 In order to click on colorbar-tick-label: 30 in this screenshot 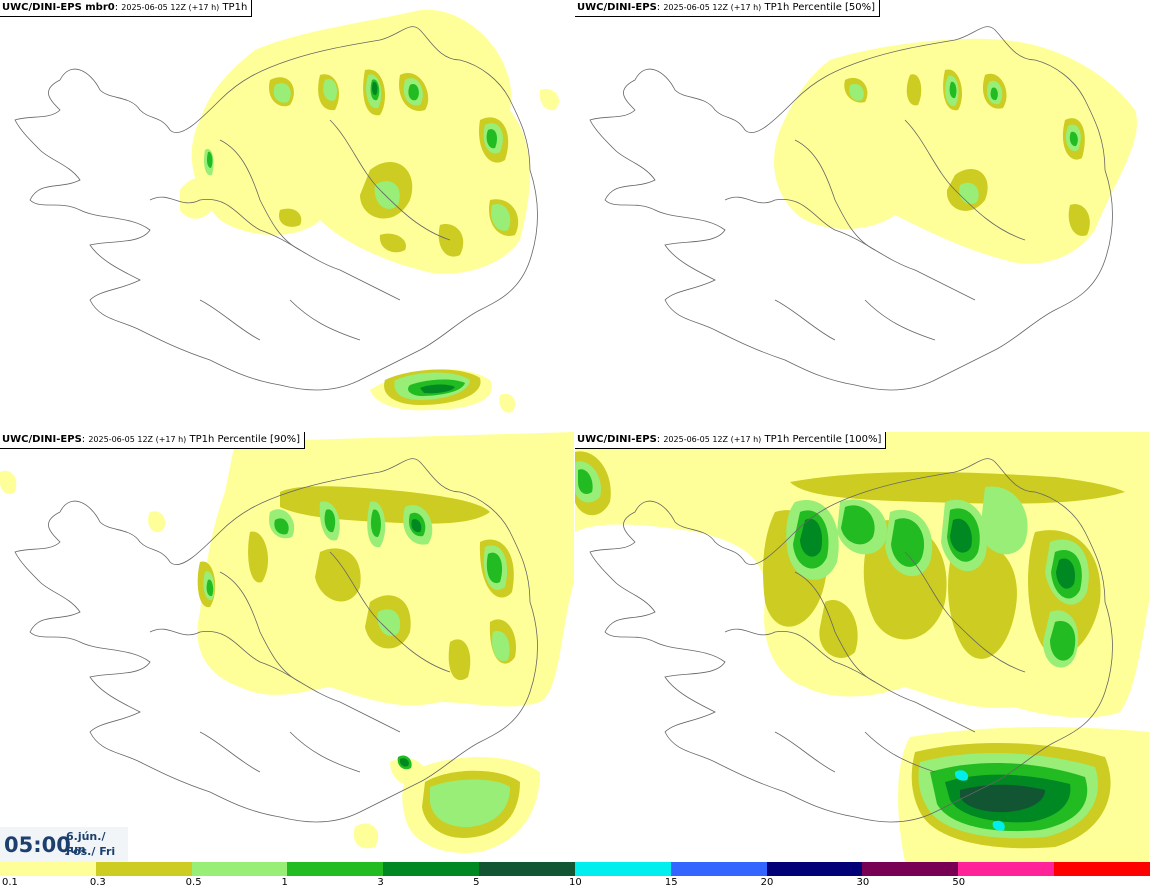, I will do `click(863, 882)`.